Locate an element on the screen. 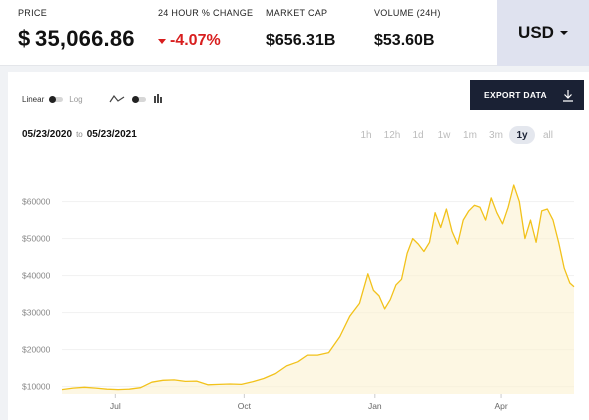  y-tick-label: $60000 is located at coordinates (36, 202).